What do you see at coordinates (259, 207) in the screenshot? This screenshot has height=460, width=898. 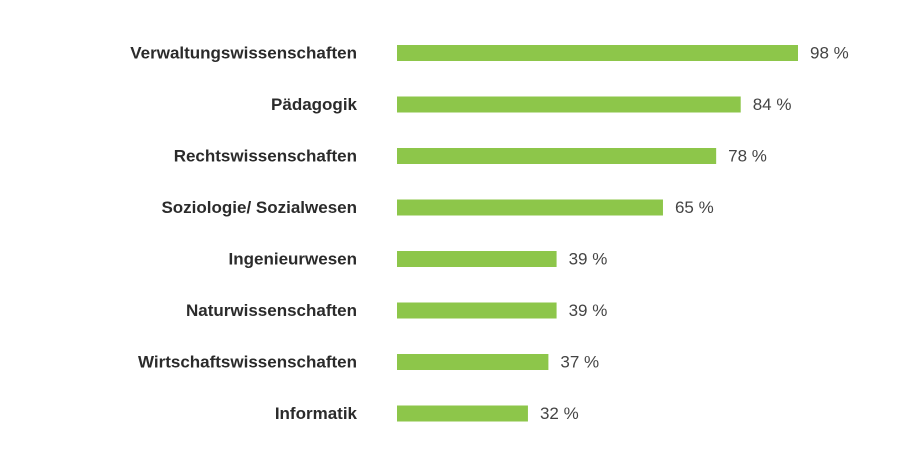 I see `category-label: Soziologie/ Sozialwesen` at bounding box center [259, 207].